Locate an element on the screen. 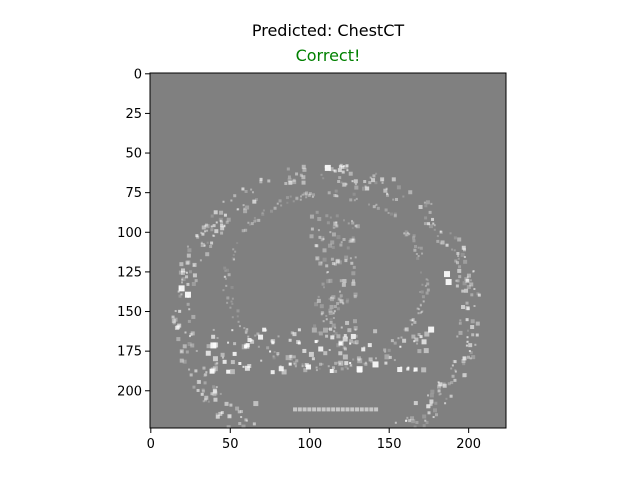  x-tick-label: 200 is located at coordinates (468, 444).